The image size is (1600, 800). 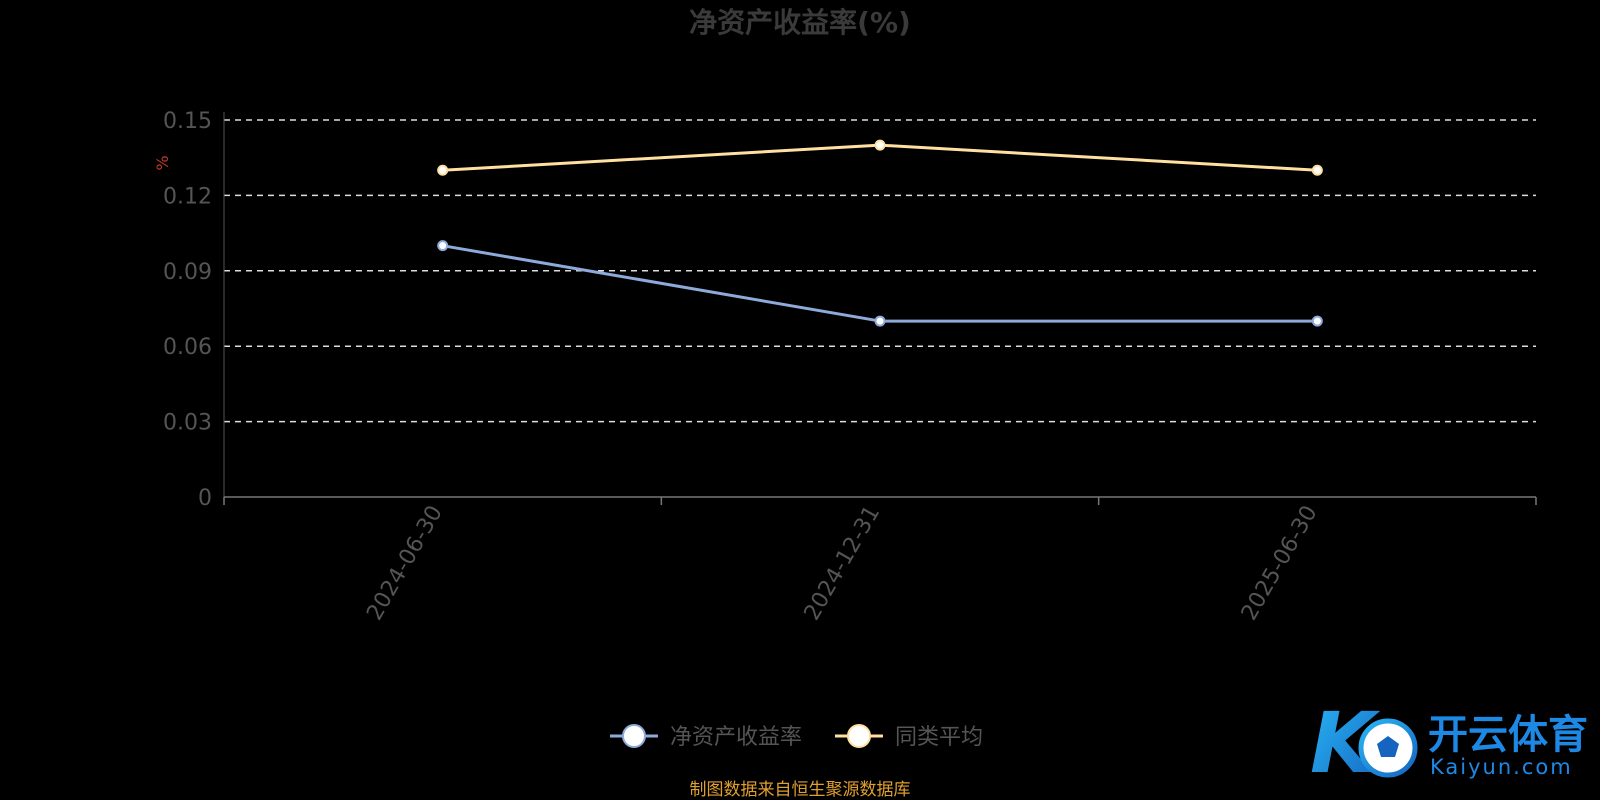 I want to click on y-tick-label-2: 0.06, so click(x=187, y=347).